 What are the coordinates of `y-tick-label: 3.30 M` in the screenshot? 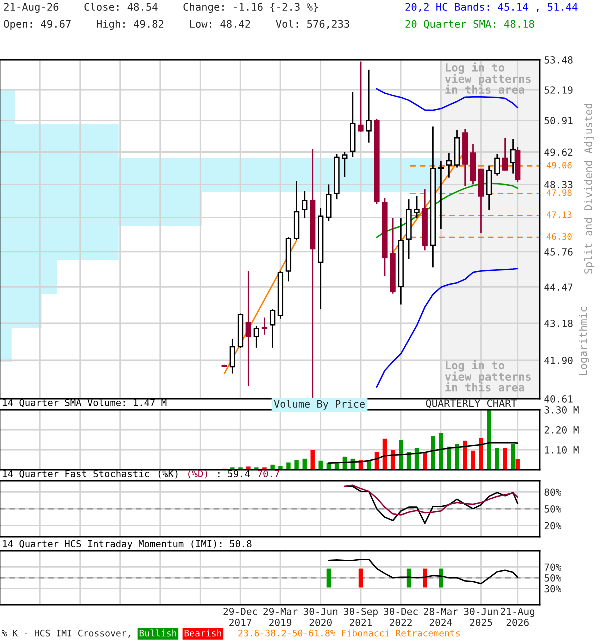 It's located at (561, 410).